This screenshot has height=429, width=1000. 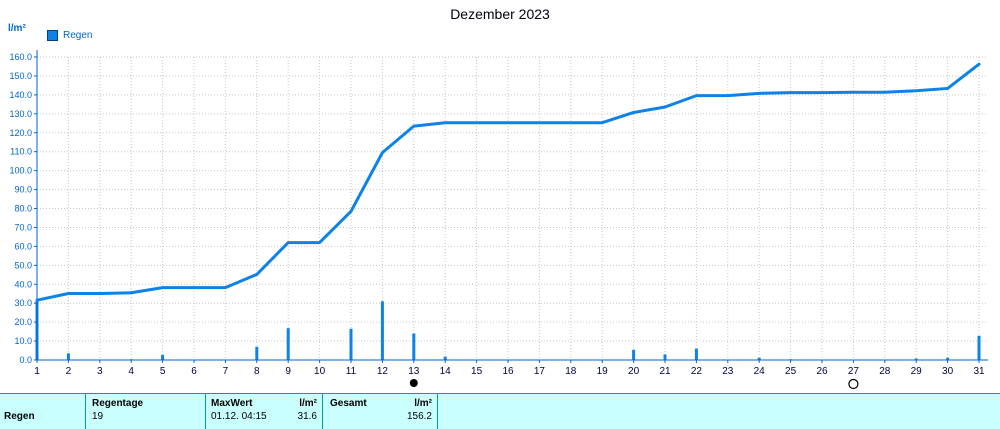 What do you see at coordinates (791, 371) in the screenshot?
I see `svg-text: 25` at bounding box center [791, 371].